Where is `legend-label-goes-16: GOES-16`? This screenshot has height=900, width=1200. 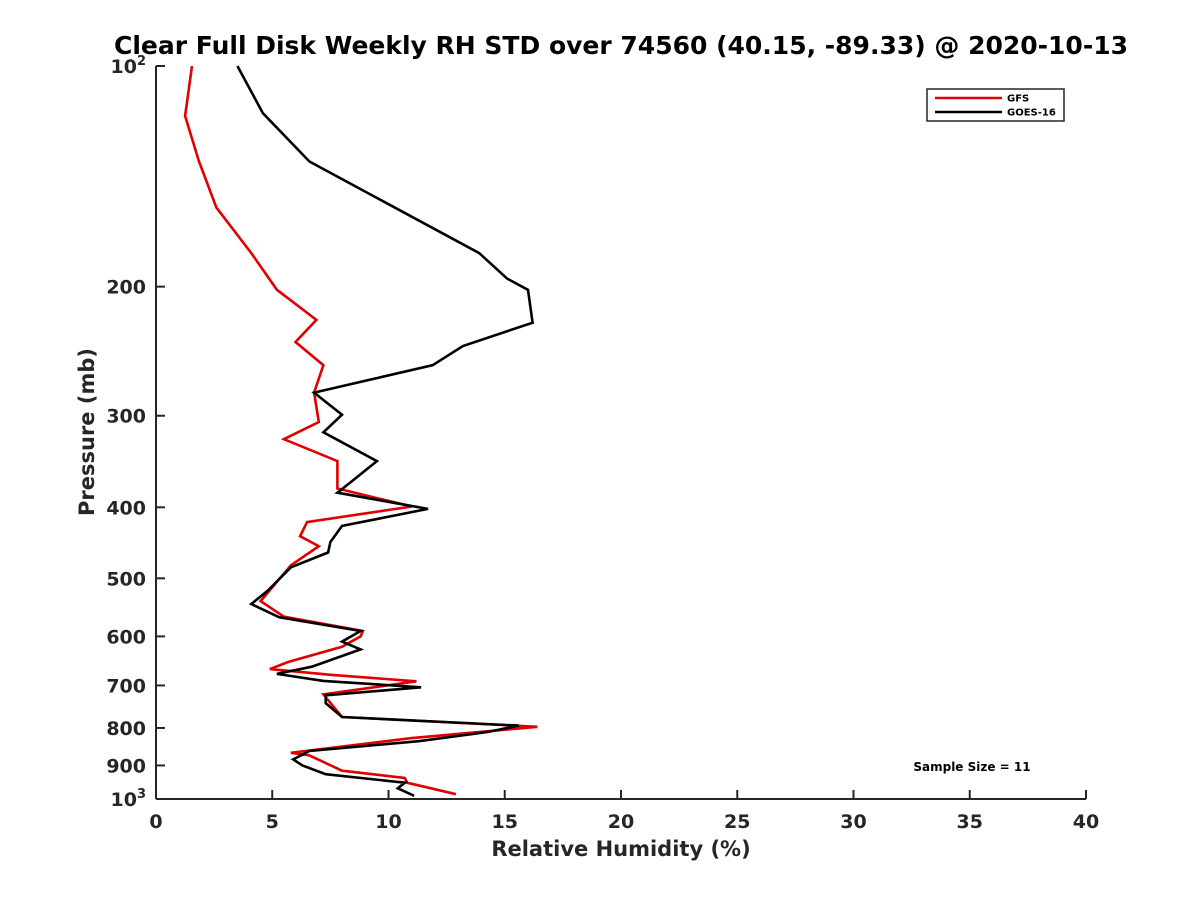 legend-label-goes-16: GOES-16 is located at coordinates (1031, 113).